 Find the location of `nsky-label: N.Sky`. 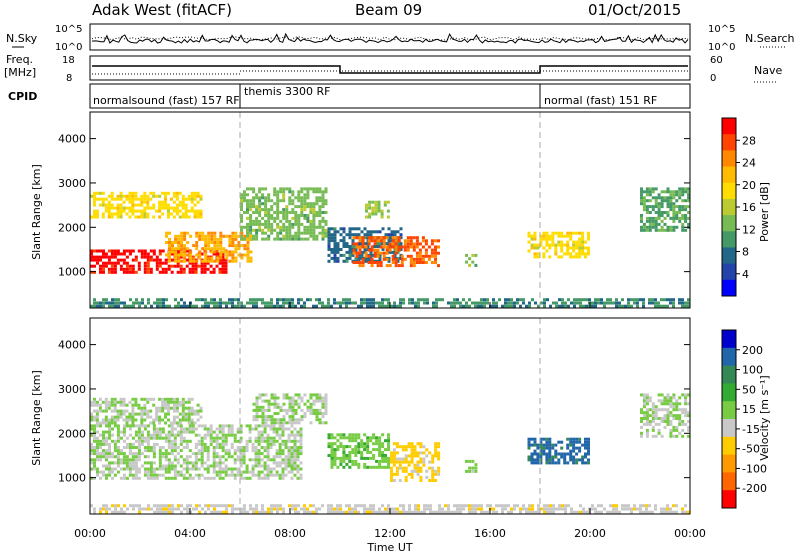

nsky-label: N.Sky is located at coordinates (22, 38).